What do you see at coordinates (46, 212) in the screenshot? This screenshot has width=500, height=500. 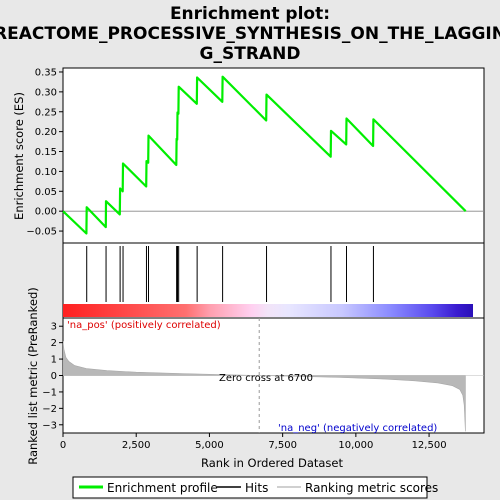 I see `es-tick-label-1: 0.00` at bounding box center [46, 212].